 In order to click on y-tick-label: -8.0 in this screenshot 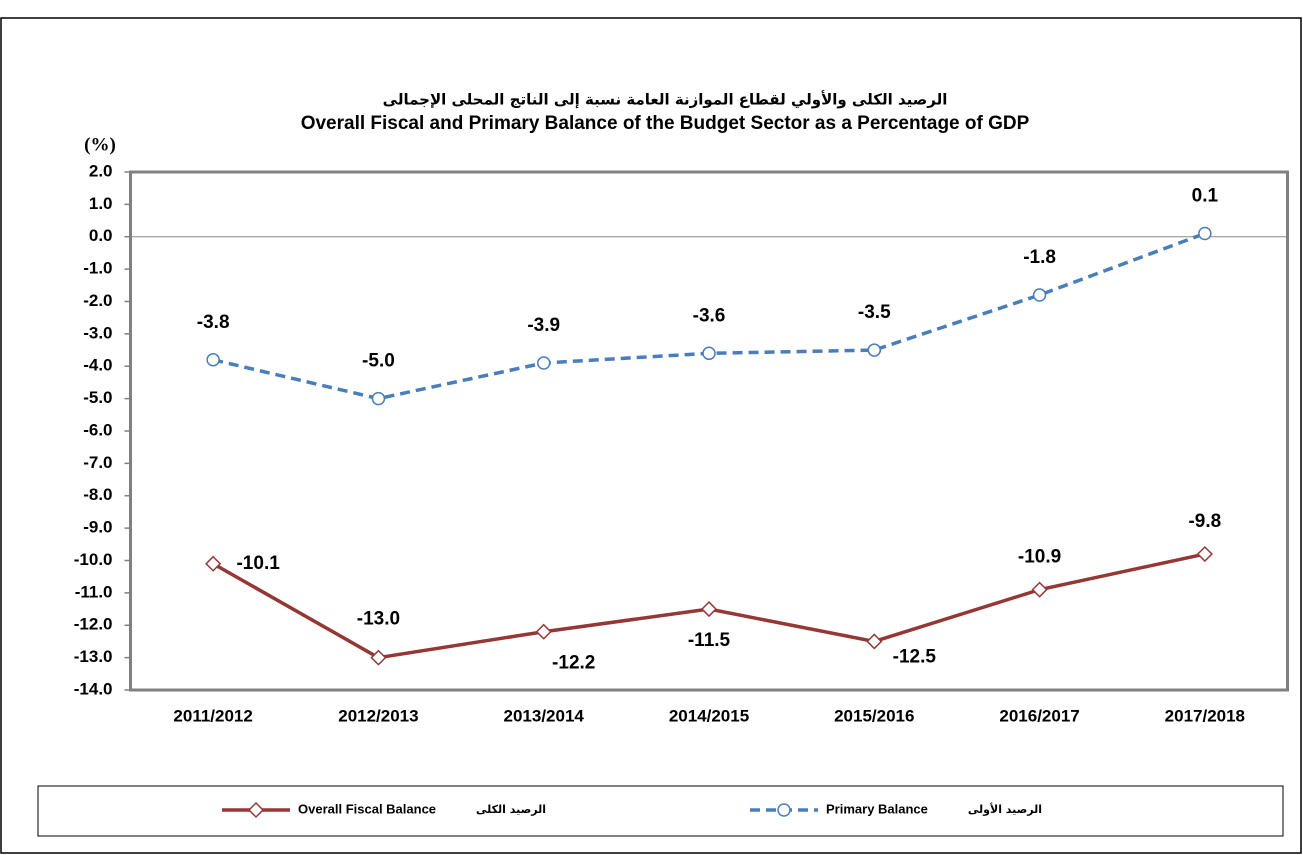, I will do `click(97, 494)`.